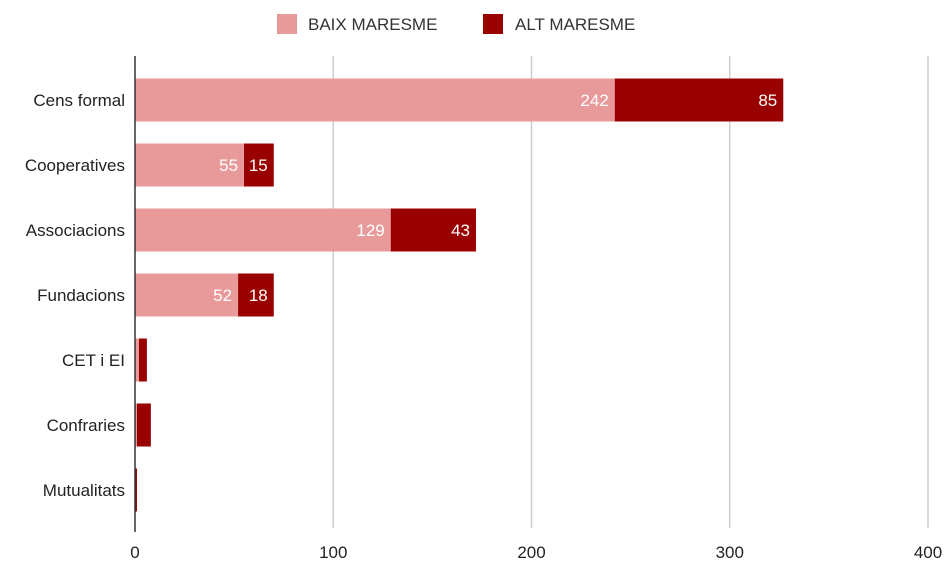 The width and height of the screenshot is (946, 561). I want to click on x-axis-tick-labels: 0 100 200 300 400, so click(536, 552).